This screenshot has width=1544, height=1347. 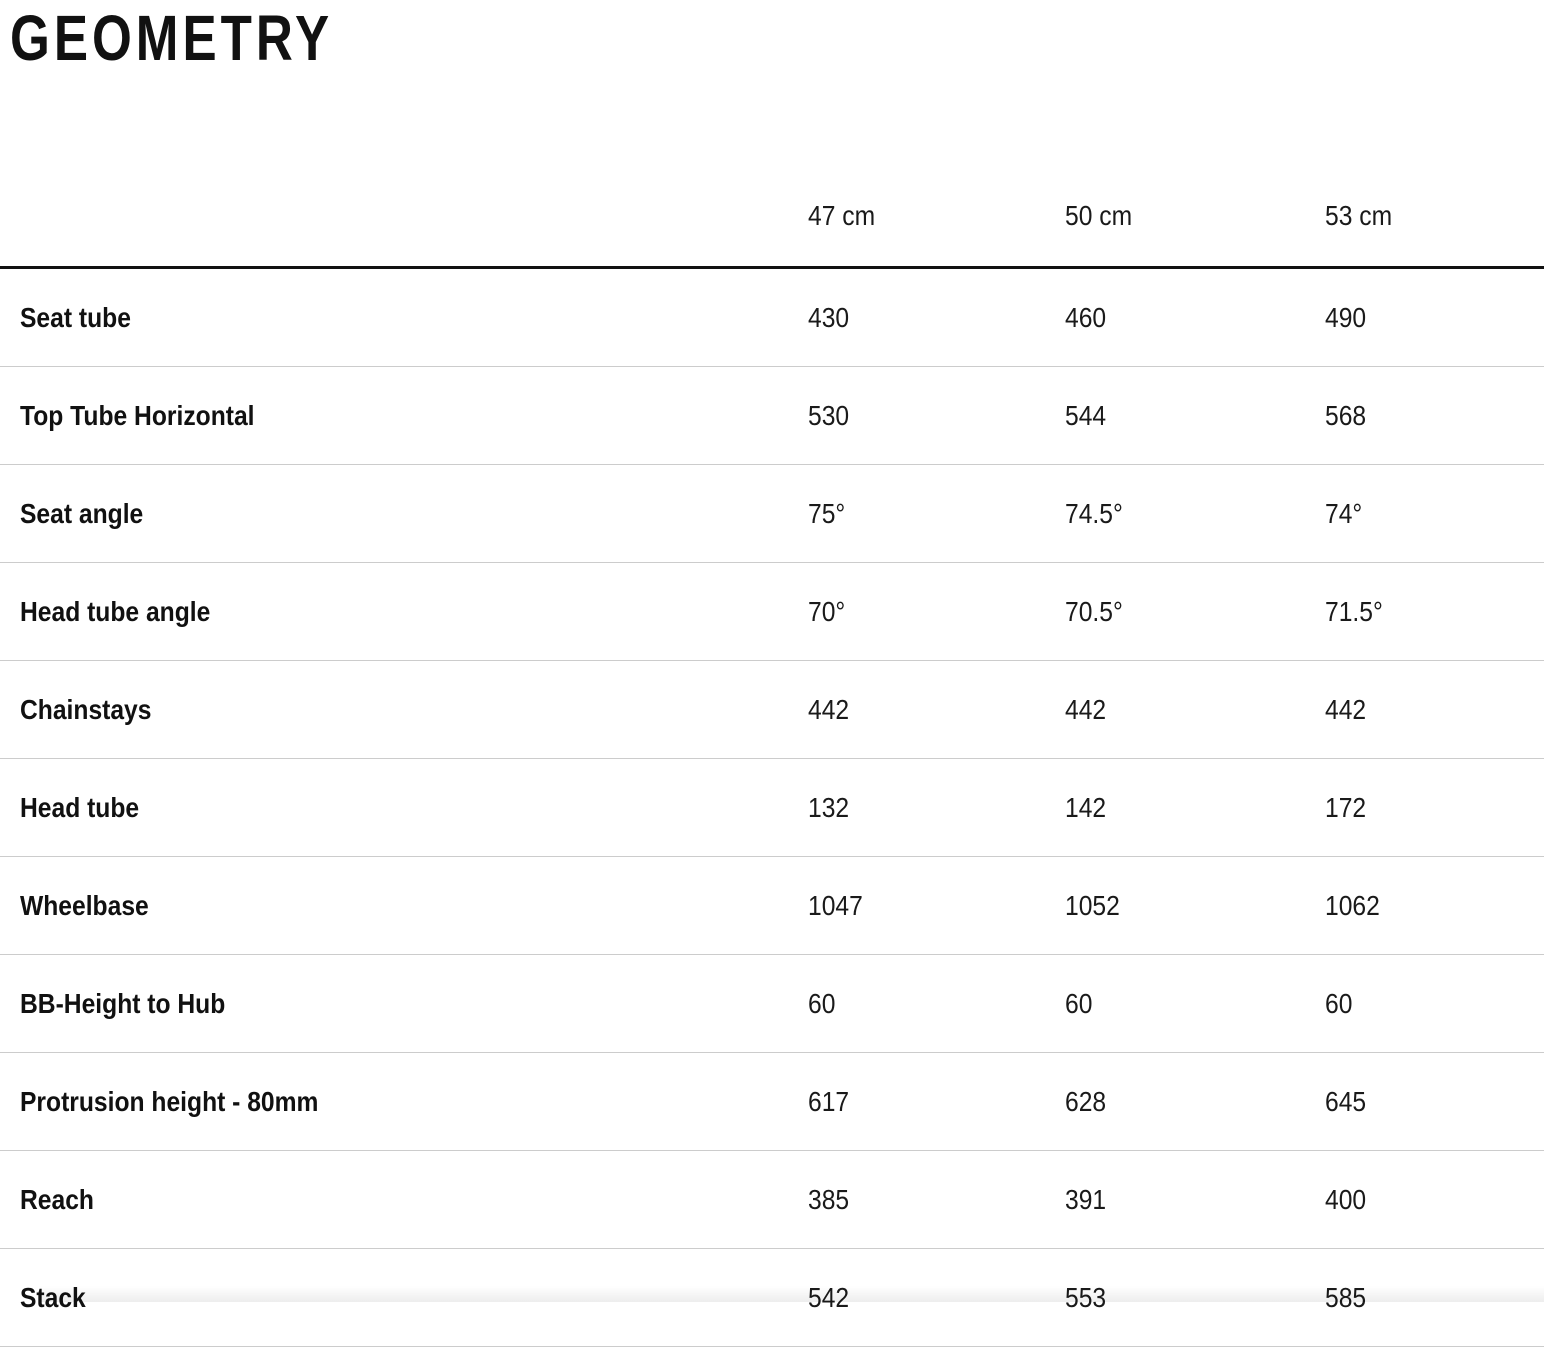 What do you see at coordinates (835, 905) in the screenshot?
I see `cell-value-text: 1047` at bounding box center [835, 905].